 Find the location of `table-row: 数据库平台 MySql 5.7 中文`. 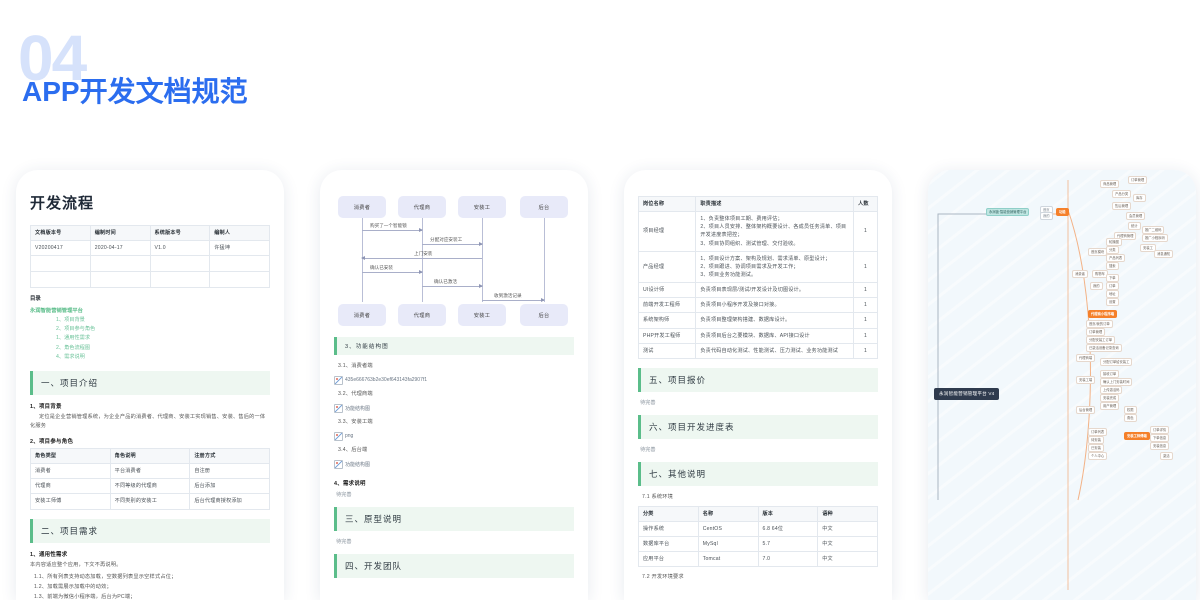

table-row: 数据库平台 MySql 5.7 中文 is located at coordinates (758, 544).